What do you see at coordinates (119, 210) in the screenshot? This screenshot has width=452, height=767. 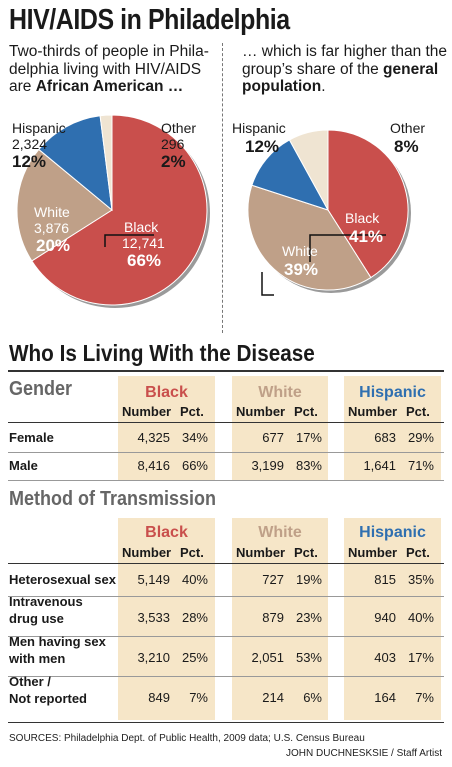 I see `pie1-slice-black` at bounding box center [119, 210].